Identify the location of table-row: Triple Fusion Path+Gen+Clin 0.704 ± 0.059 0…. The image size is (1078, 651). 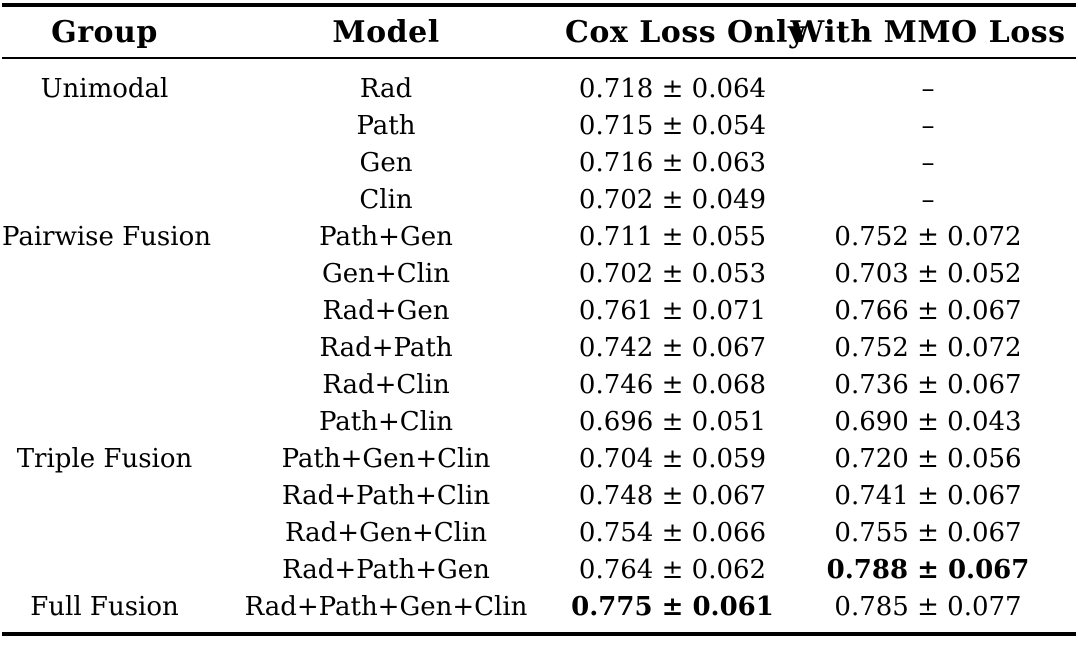
(539, 458).